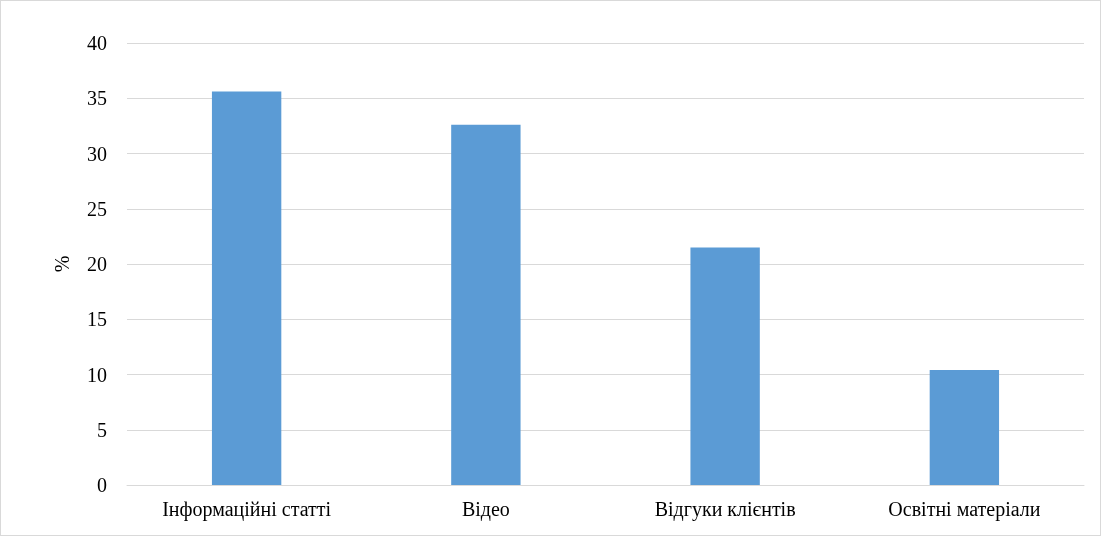  I want to click on x-tick-label: Інформаційні статті, so click(247, 509).